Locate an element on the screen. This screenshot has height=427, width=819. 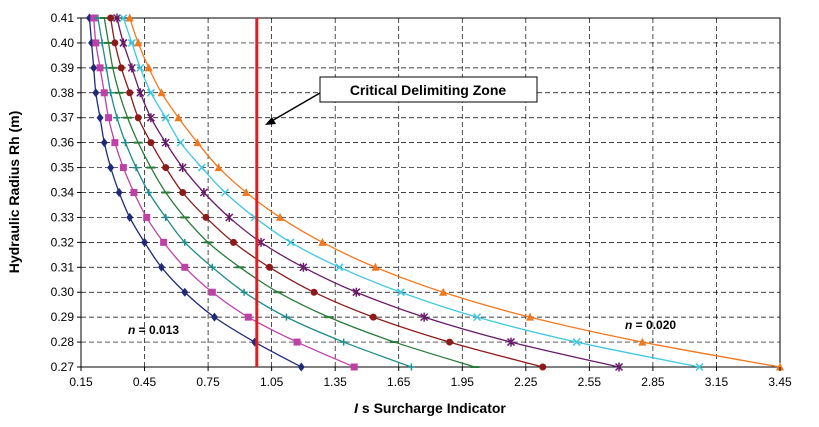
x-tick-label: 3.15 is located at coordinates (717, 382).